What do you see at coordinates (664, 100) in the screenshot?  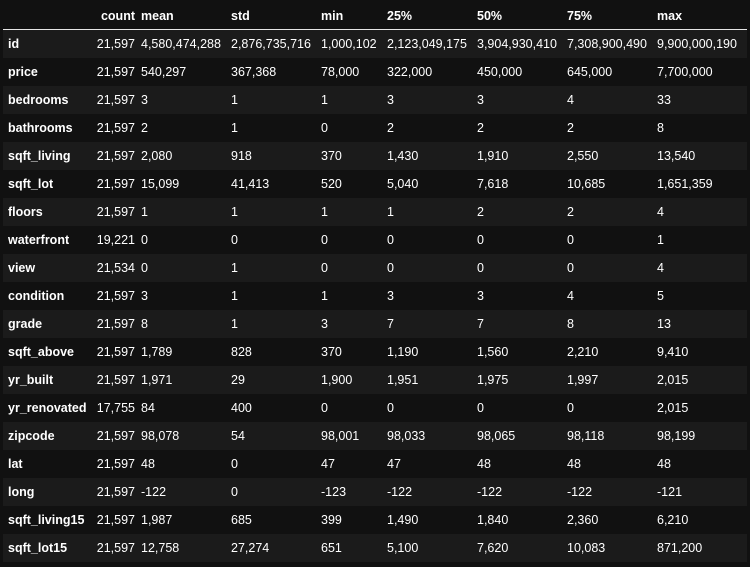 I see `cell-max: 33` at bounding box center [664, 100].